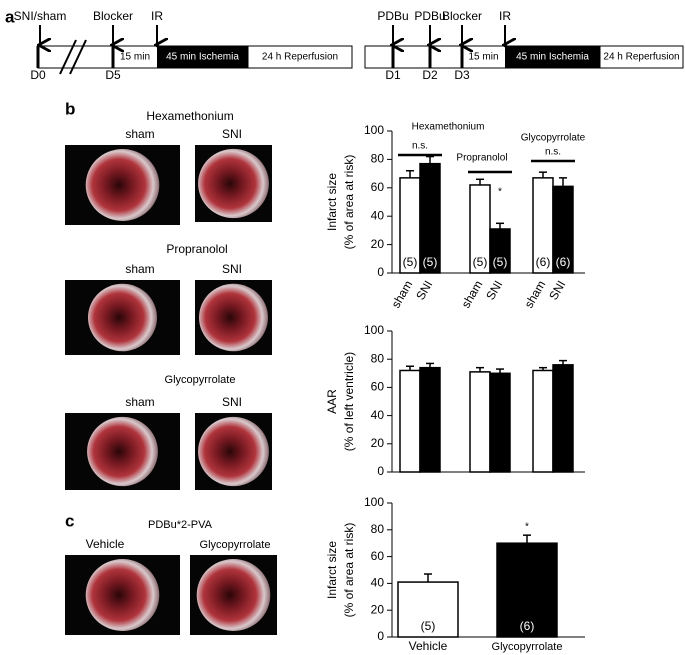 Image resolution: width=685 pixels, height=655 pixels. Describe the element at coordinates (332, 401) in the screenshot. I see `y-axis-label: AAR` at that location.